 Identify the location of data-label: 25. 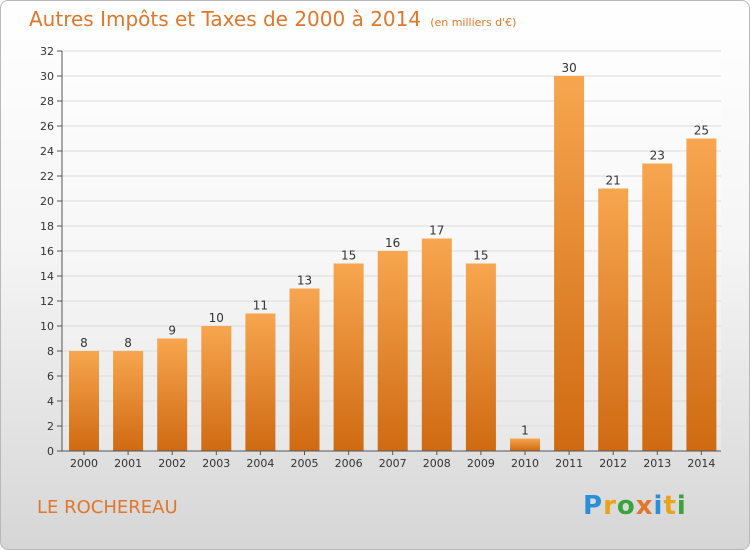
(701, 131).